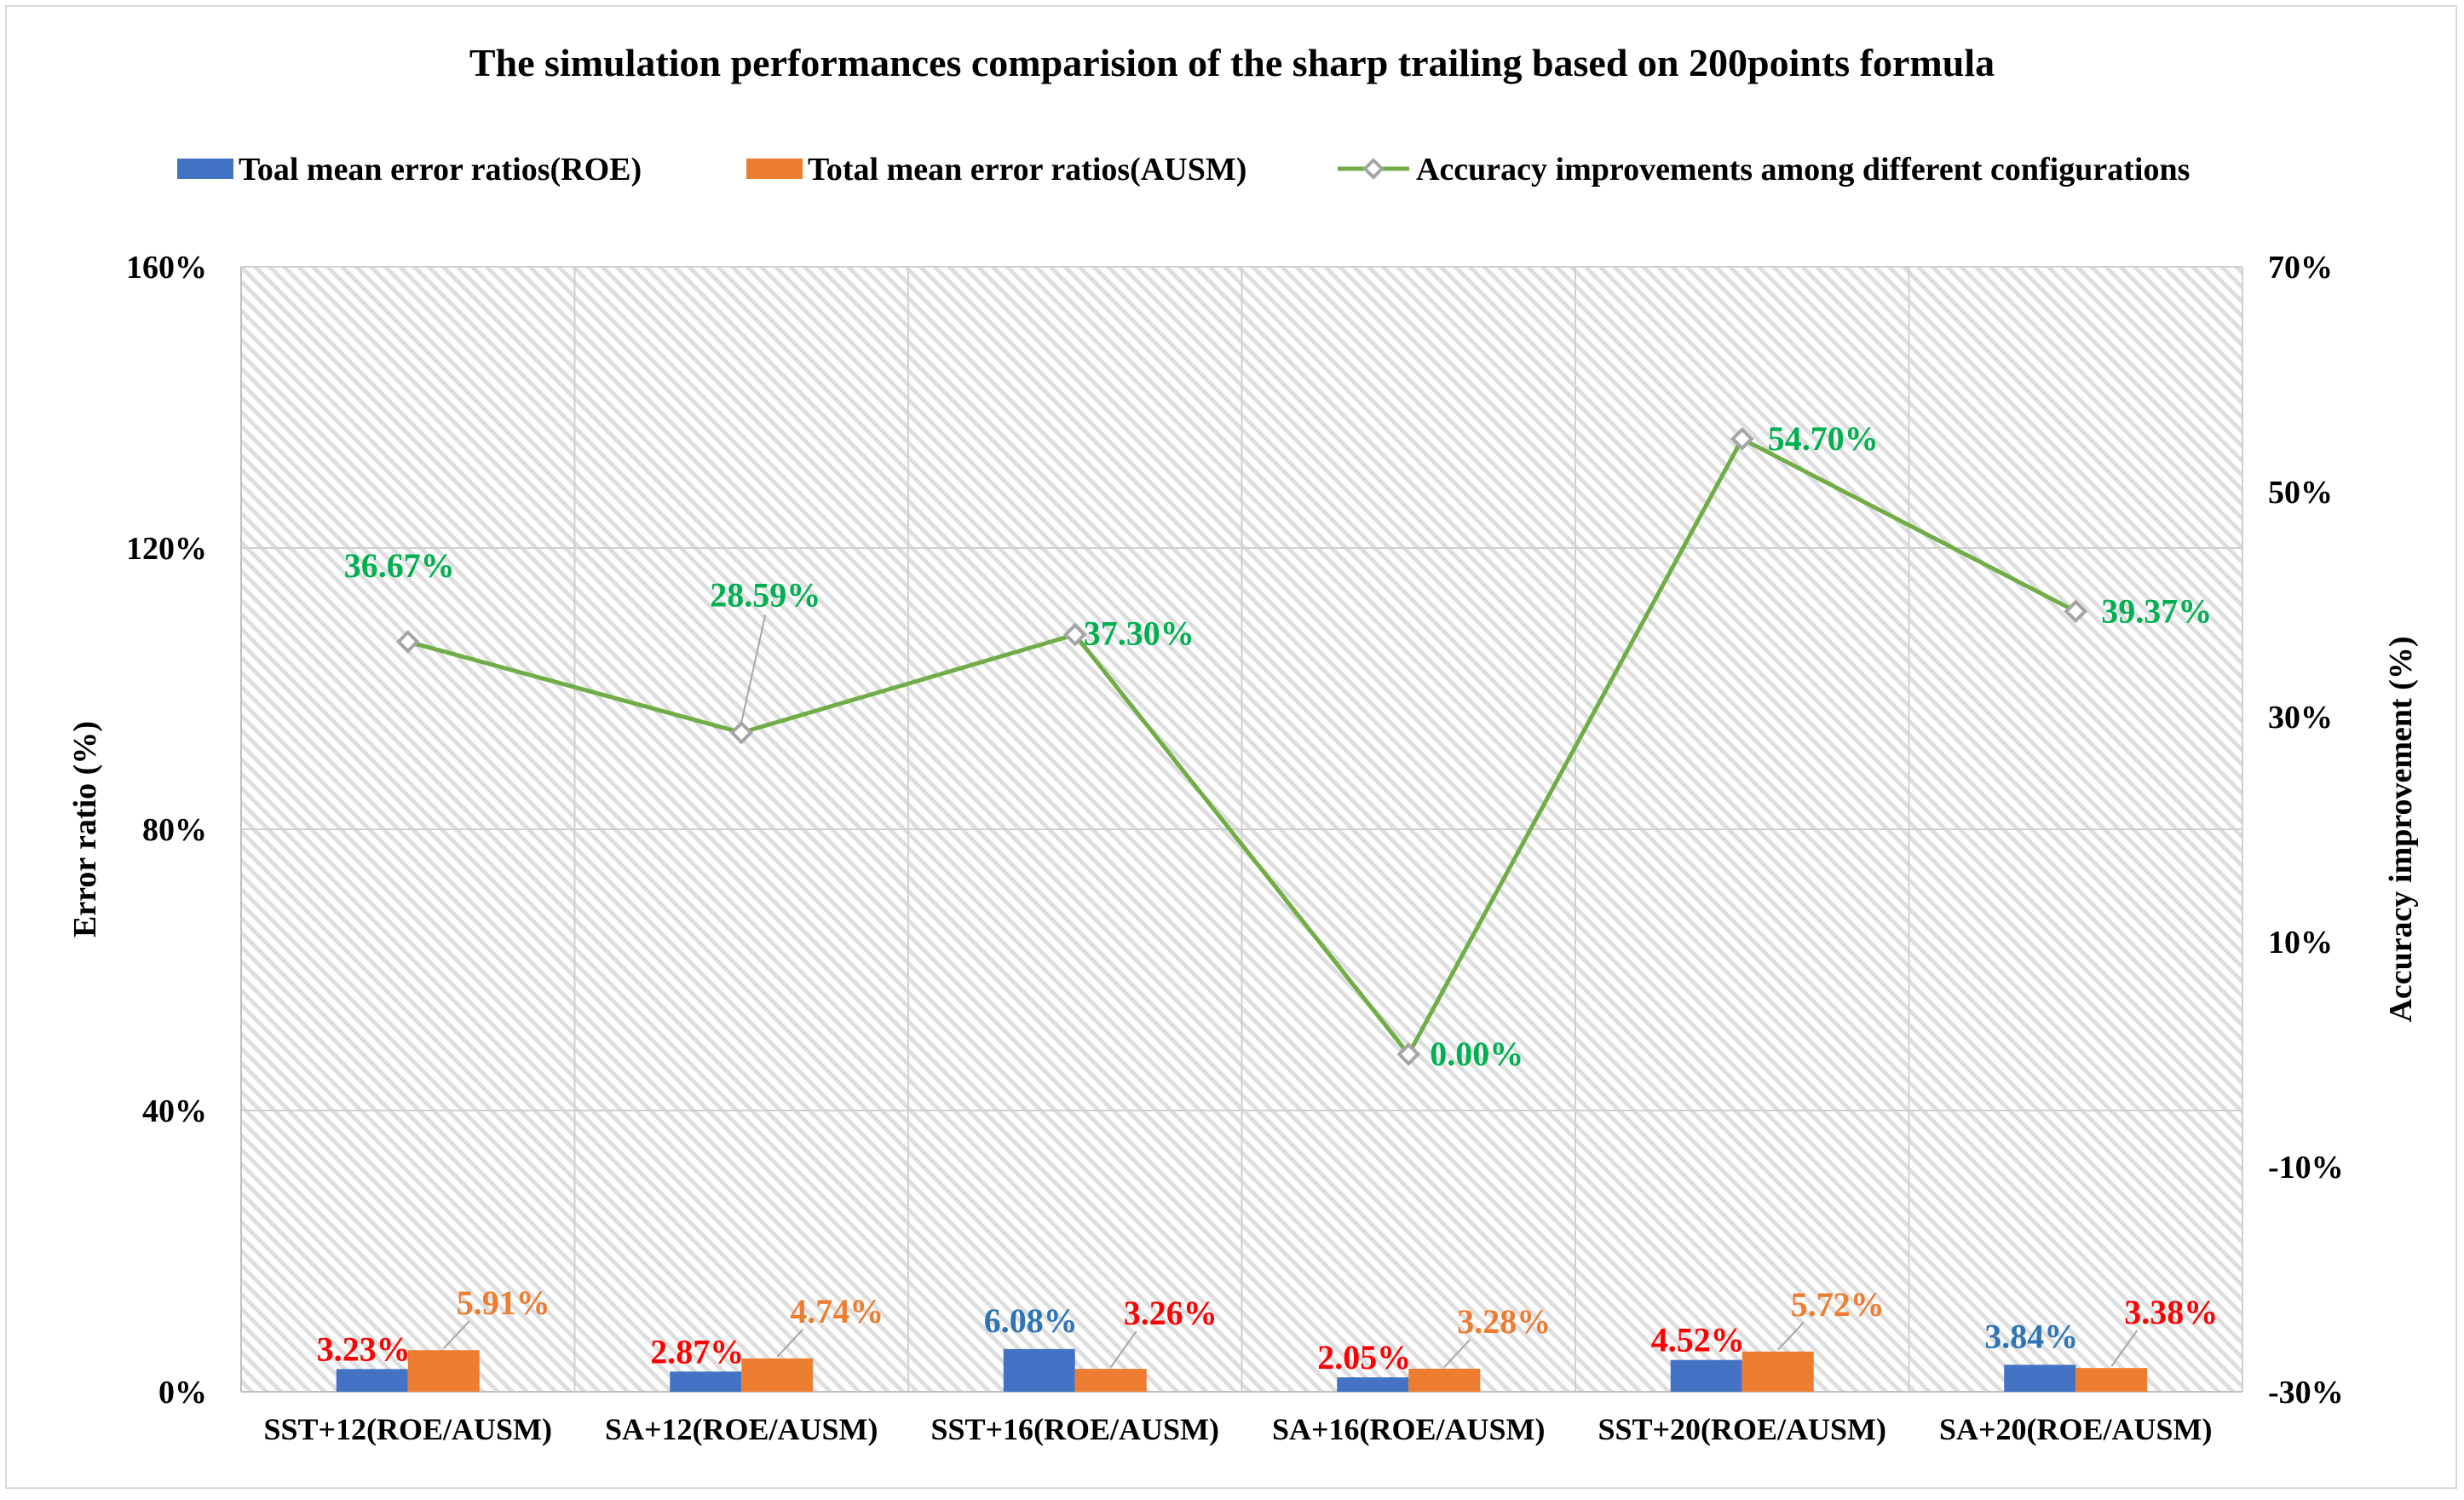  Describe the element at coordinates (1838, 1304) in the screenshot. I see `bar-label-ausm: 5.72%` at that location.